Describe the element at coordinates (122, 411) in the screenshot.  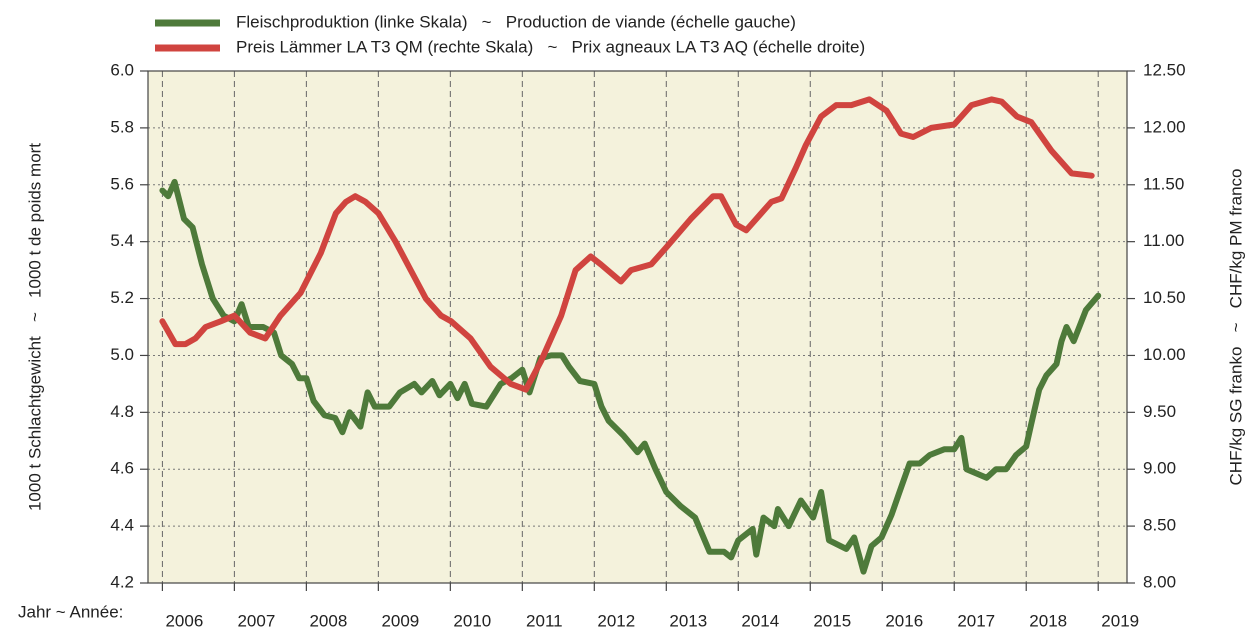
I see `y-tick-label: 4.8` at that location.